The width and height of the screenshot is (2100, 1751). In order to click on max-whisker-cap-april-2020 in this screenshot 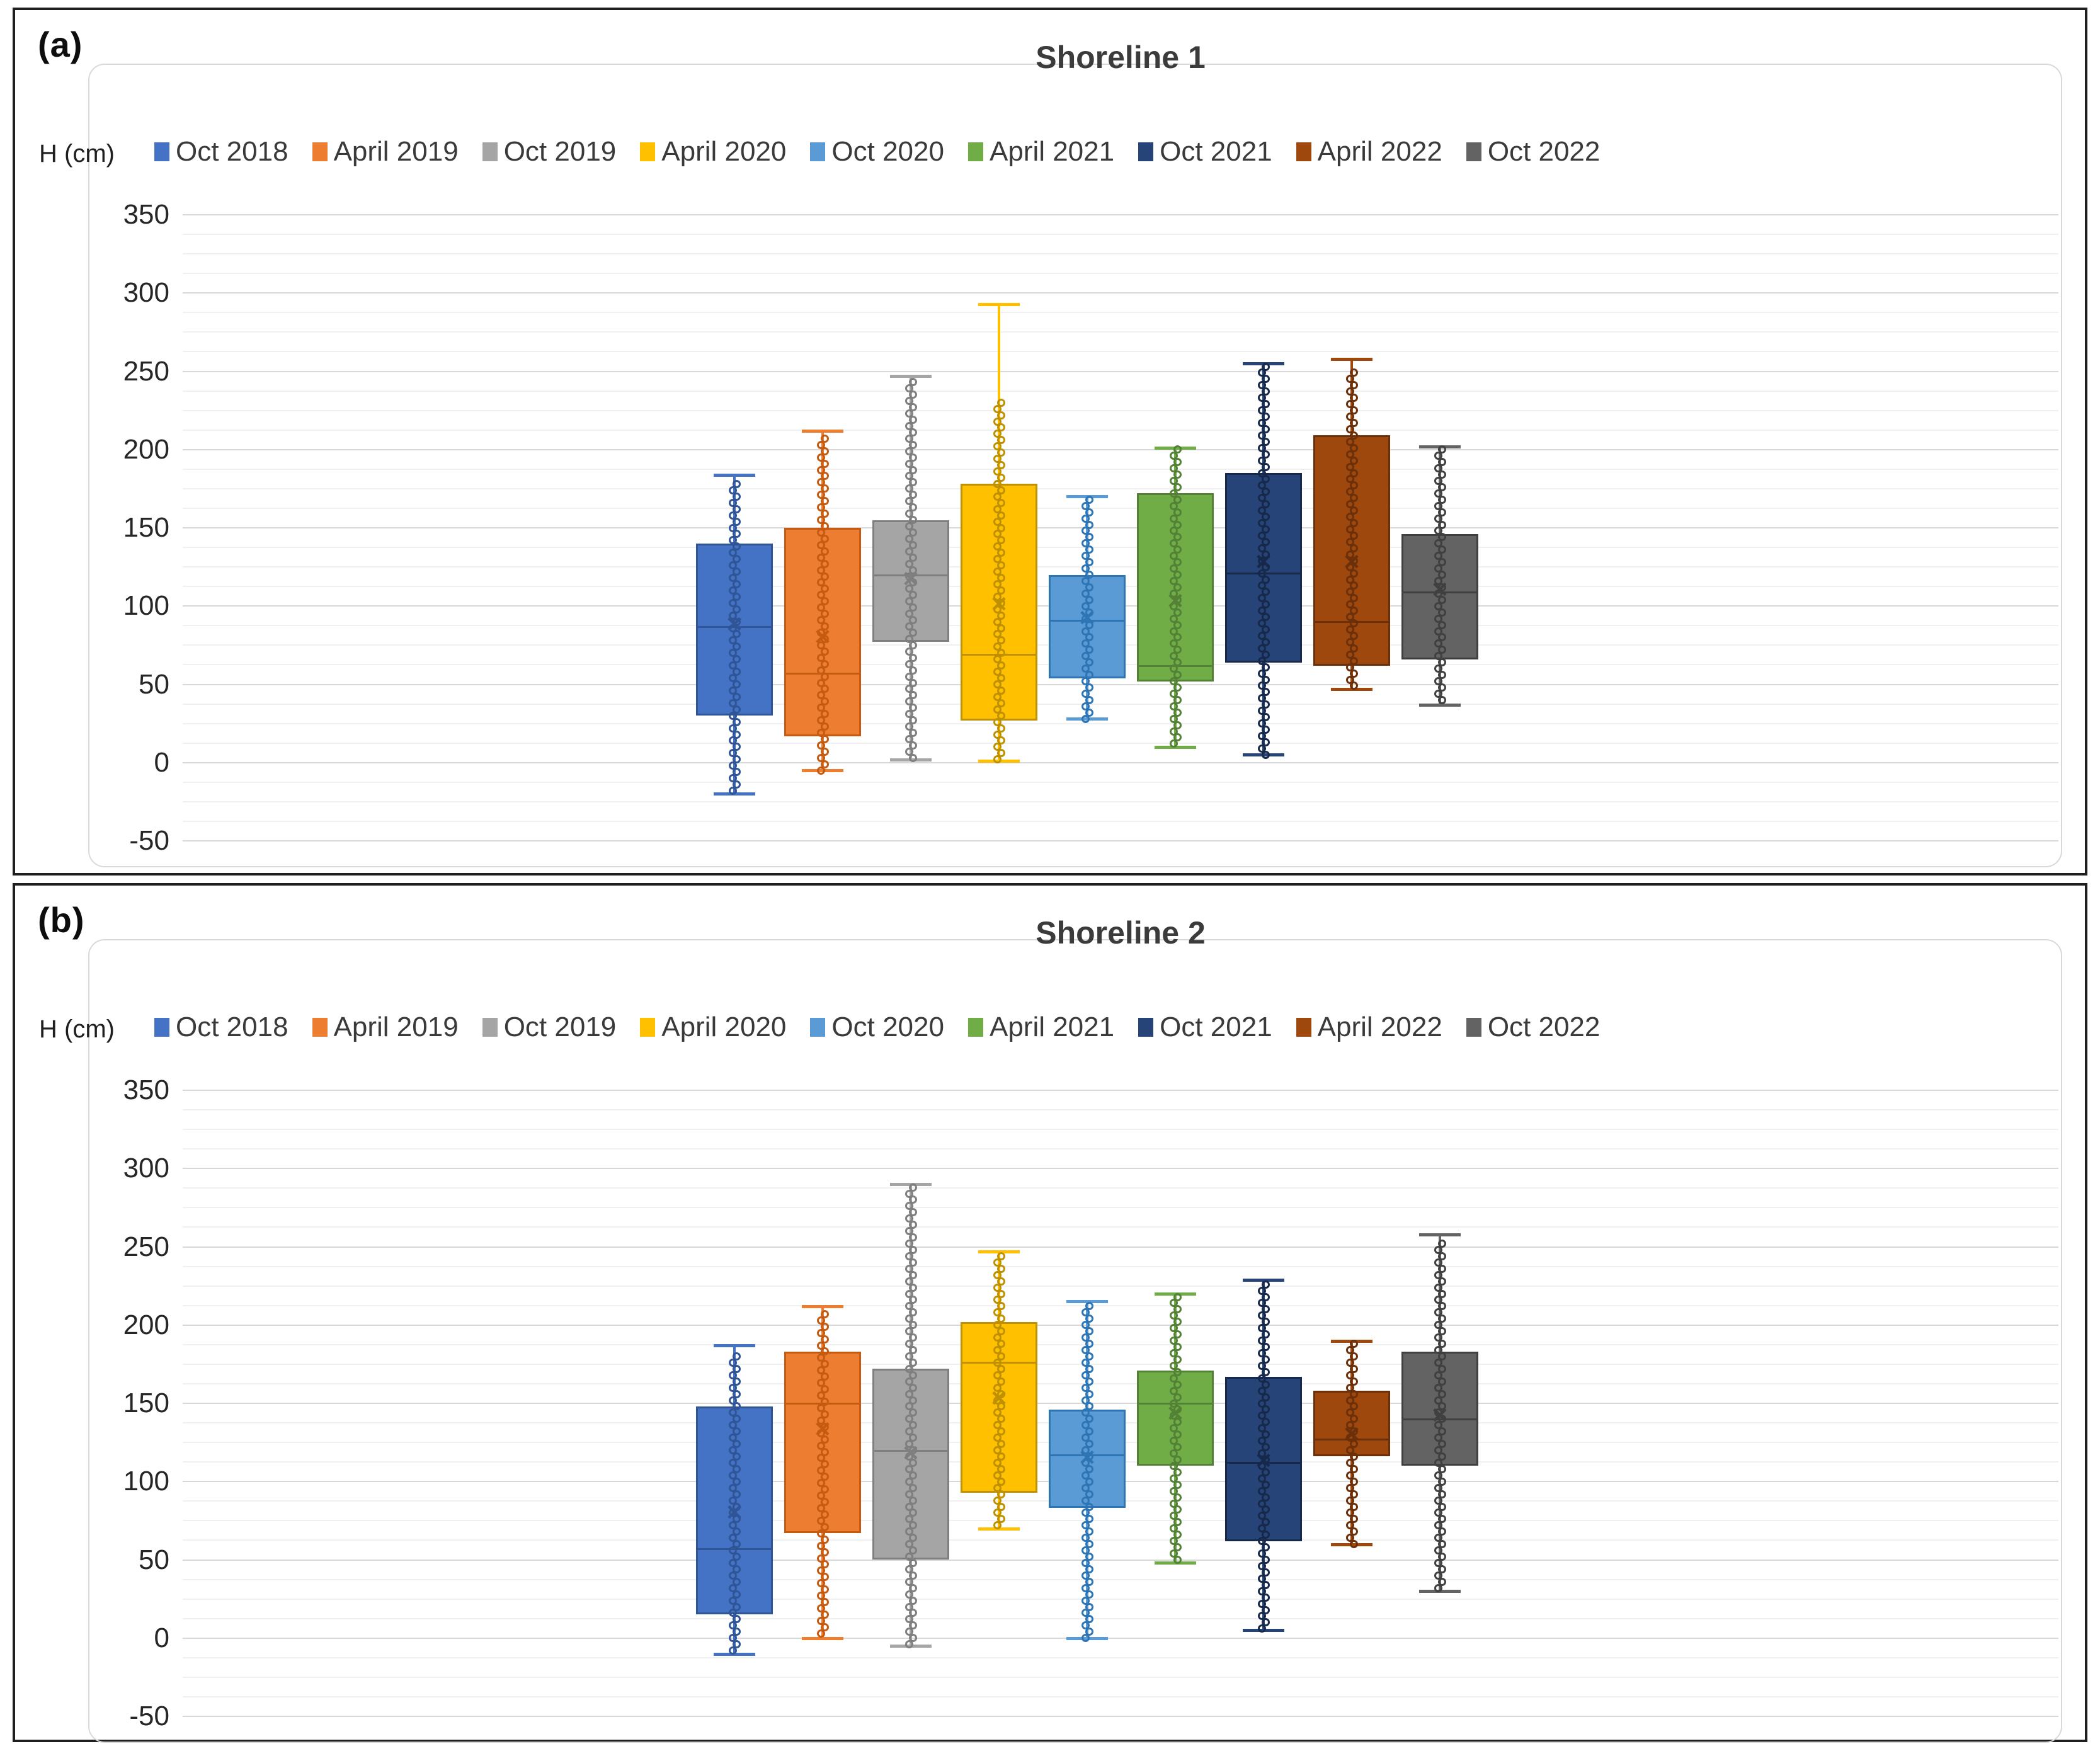, I will do `click(999, 304)`.